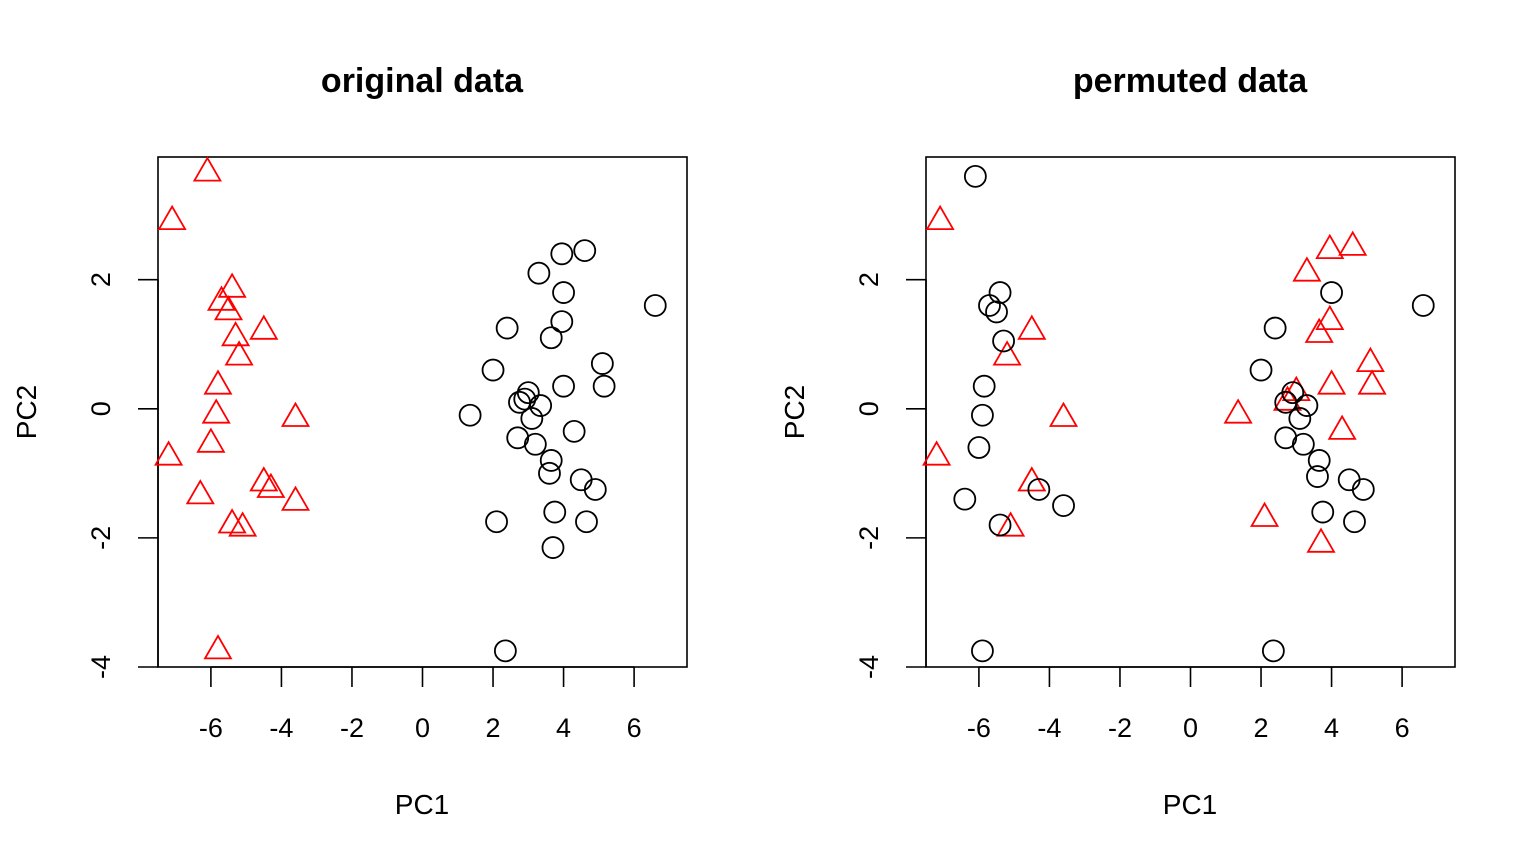 Image resolution: width=1536 pixels, height=864 pixels. Describe the element at coordinates (493, 728) in the screenshot. I see `x-tick-label: 2` at that location.